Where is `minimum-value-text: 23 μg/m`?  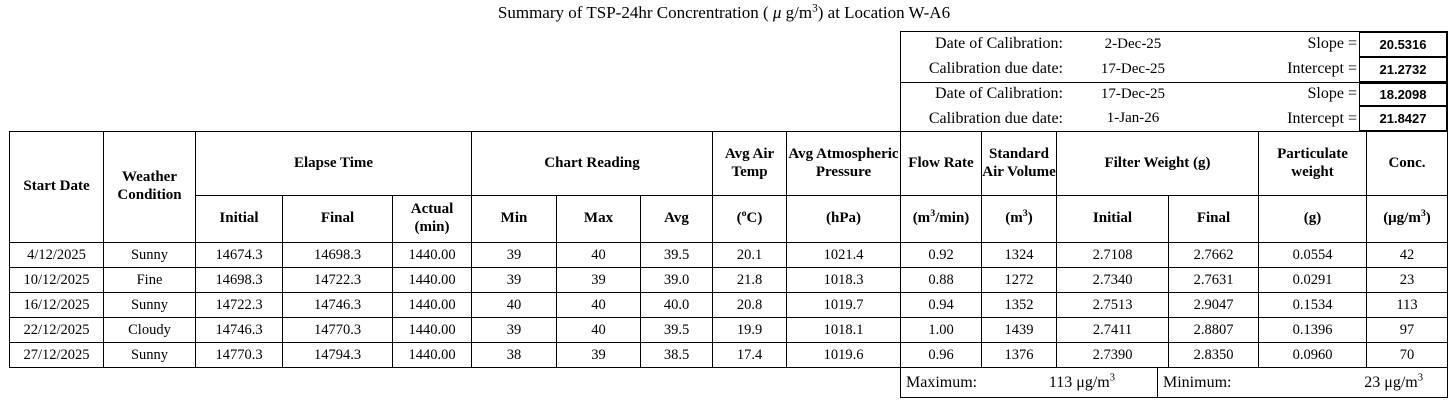 minimum-value-text: 23 μg/m is located at coordinates (1391, 382).